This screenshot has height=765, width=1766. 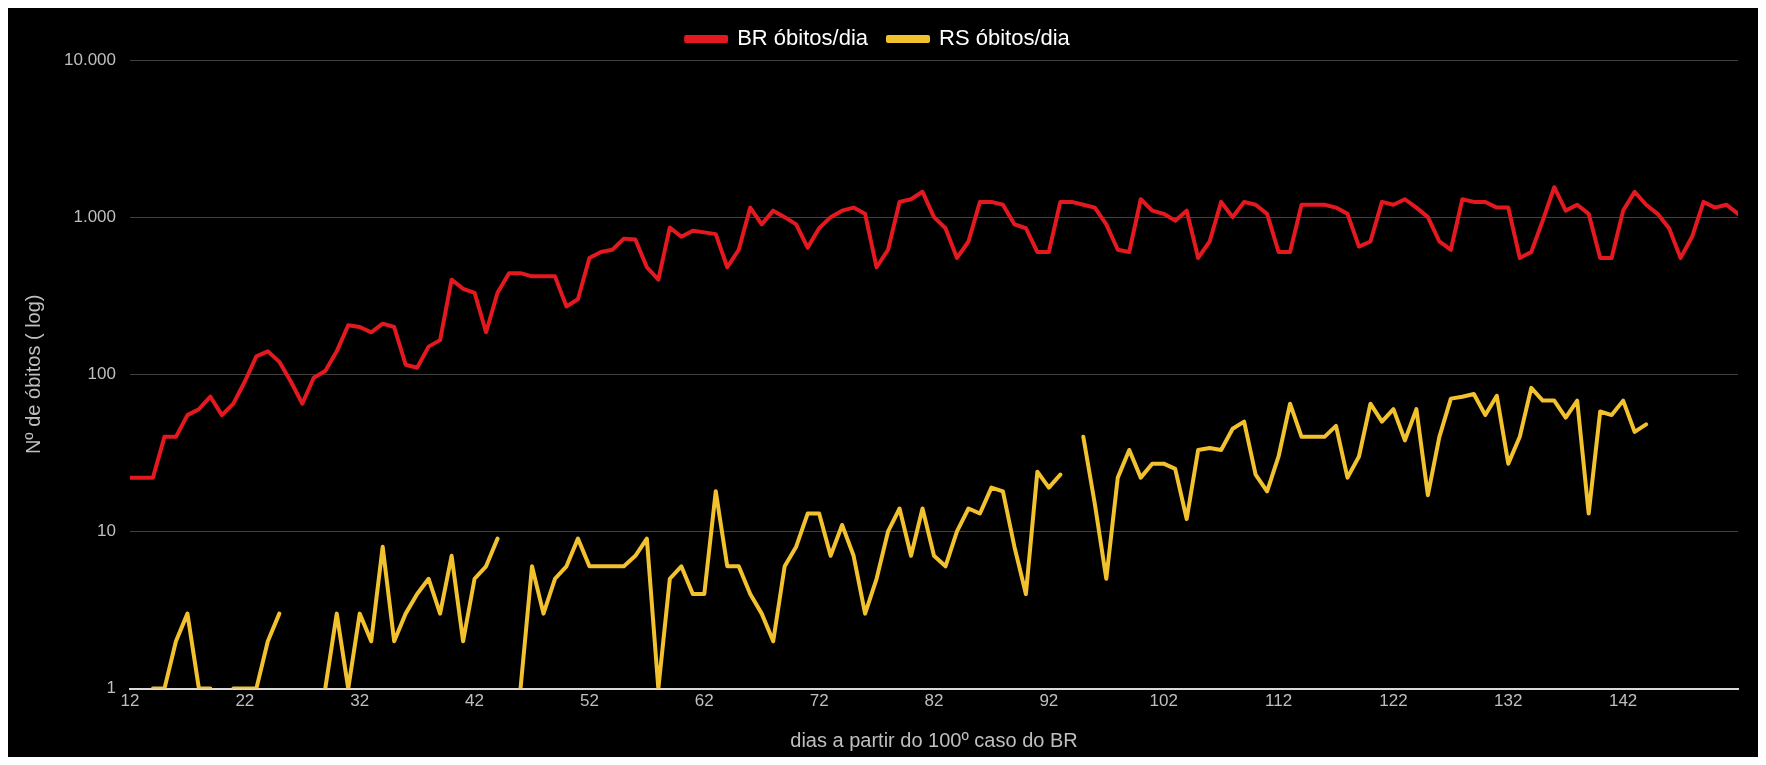 I want to click on x-tick-label: 62, so click(x=704, y=701).